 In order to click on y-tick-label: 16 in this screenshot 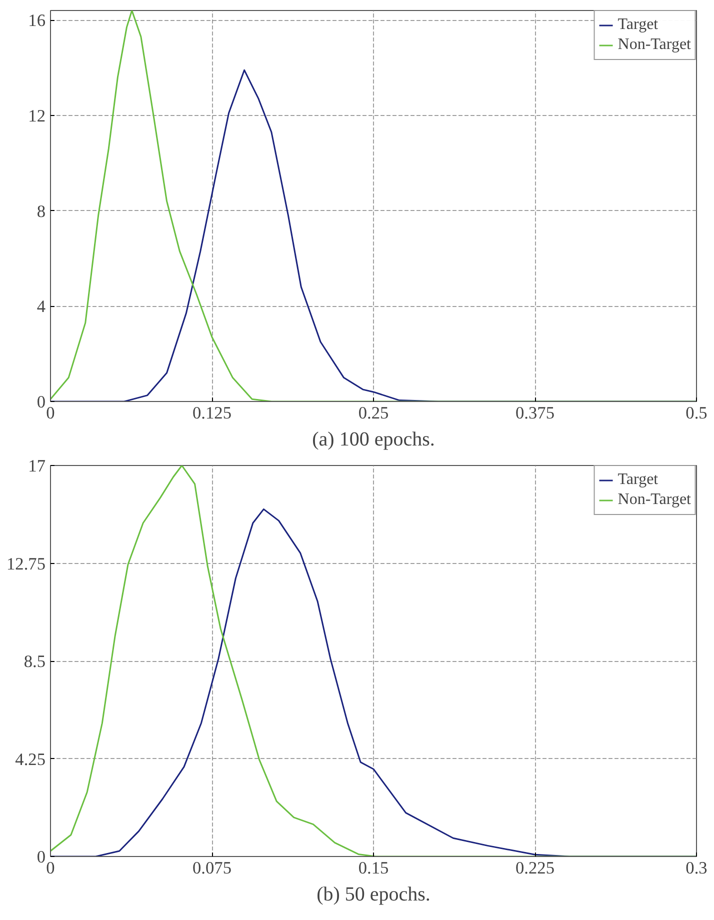, I will do `click(37, 20)`.